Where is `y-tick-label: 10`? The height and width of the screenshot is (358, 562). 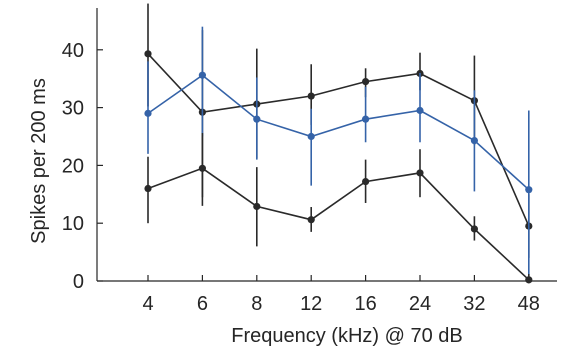 y-tick-label: 10 is located at coordinates (73, 224).